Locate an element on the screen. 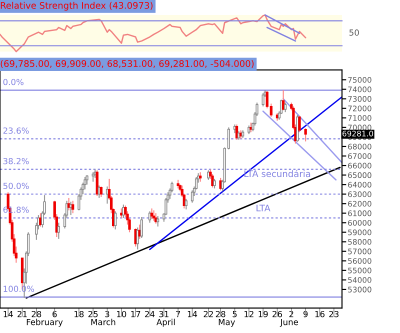  annotation: 38.2% is located at coordinates (16, 161).